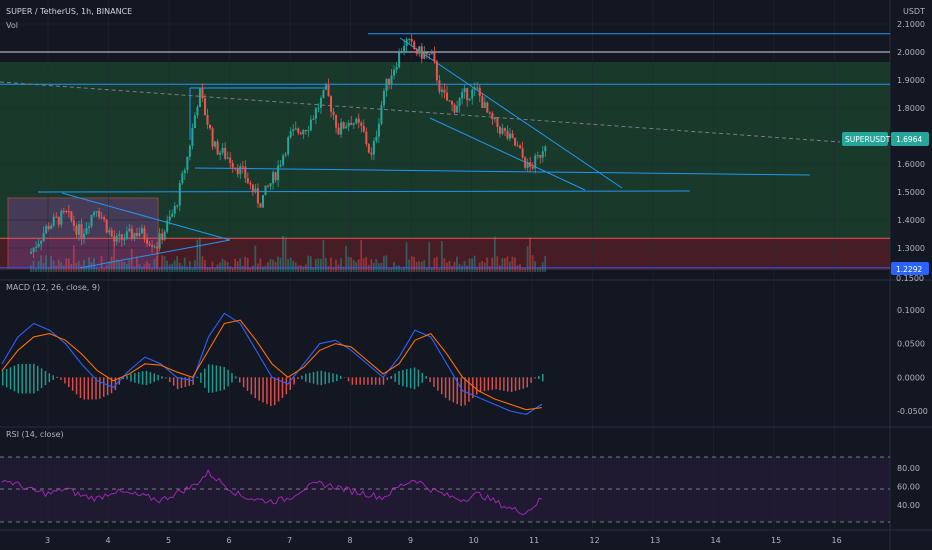 Image resolution: width=932 pixels, height=550 pixels. Describe the element at coordinates (911, 24) in the screenshot. I see `price-tick-label: 2.1000` at that location.